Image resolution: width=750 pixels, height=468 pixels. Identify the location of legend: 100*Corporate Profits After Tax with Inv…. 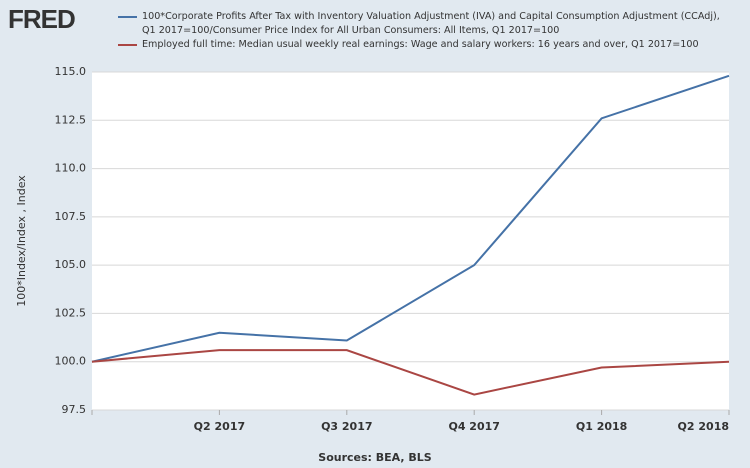
(425, 31).